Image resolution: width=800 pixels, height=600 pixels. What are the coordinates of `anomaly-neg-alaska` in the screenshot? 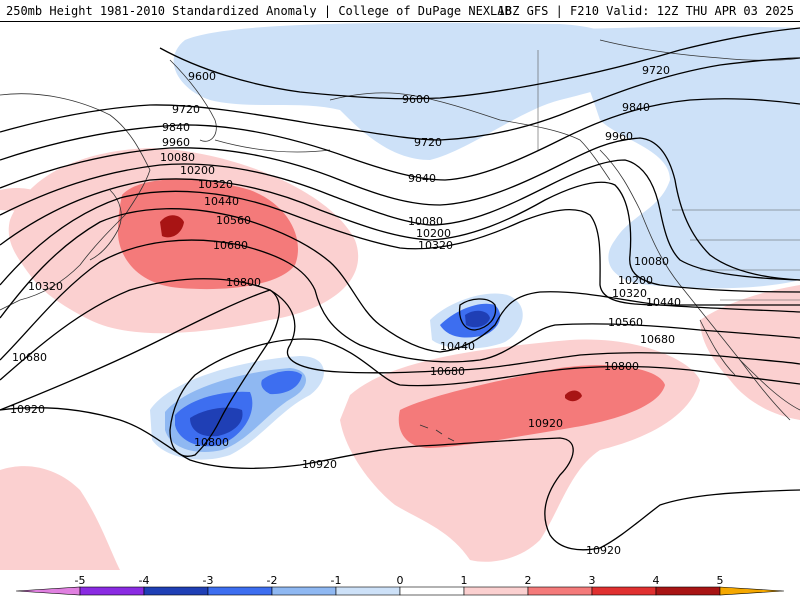 It's located at (411, 91).